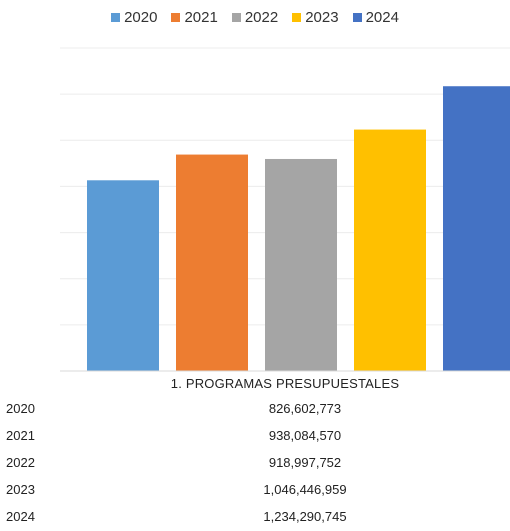 The image size is (510, 531). Describe the element at coordinates (20, 516) in the screenshot. I see `row-year: 2024` at that location.